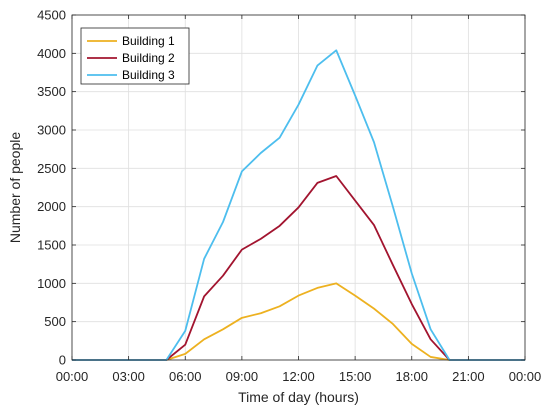 This screenshot has width=550, height=413. Describe the element at coordinates (148, 58) in the screenshot. I see `legend-label-2: Building 2` at that location.